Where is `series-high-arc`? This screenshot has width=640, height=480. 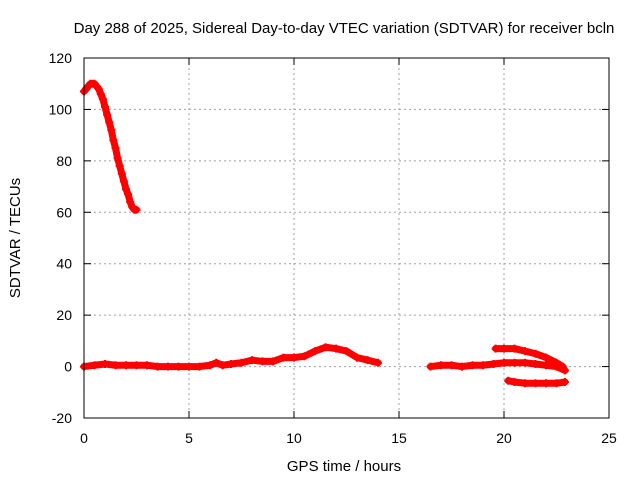 series-high-arc is located at coordinates (110, 146).